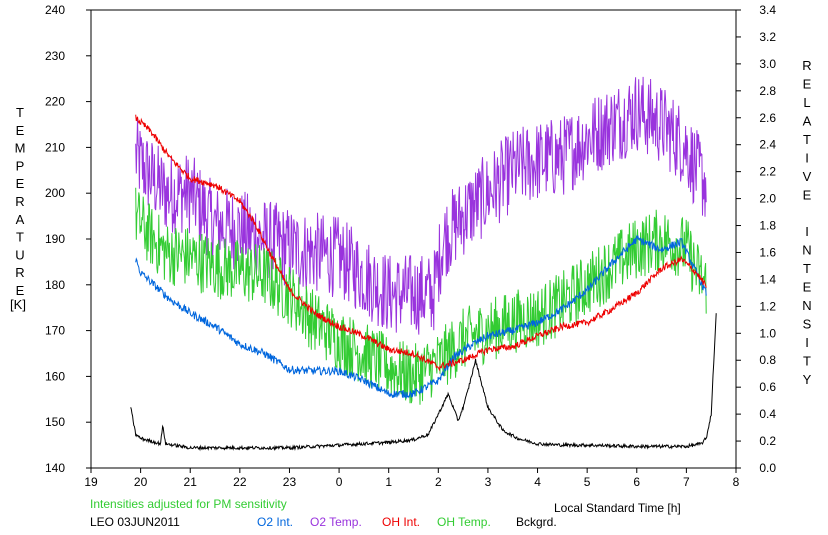 The height and width of the screenshot is (535, 828). Describe the element at coordinates (537, 482) in the screenshot. I see `x-tick-label: 4` at that location.